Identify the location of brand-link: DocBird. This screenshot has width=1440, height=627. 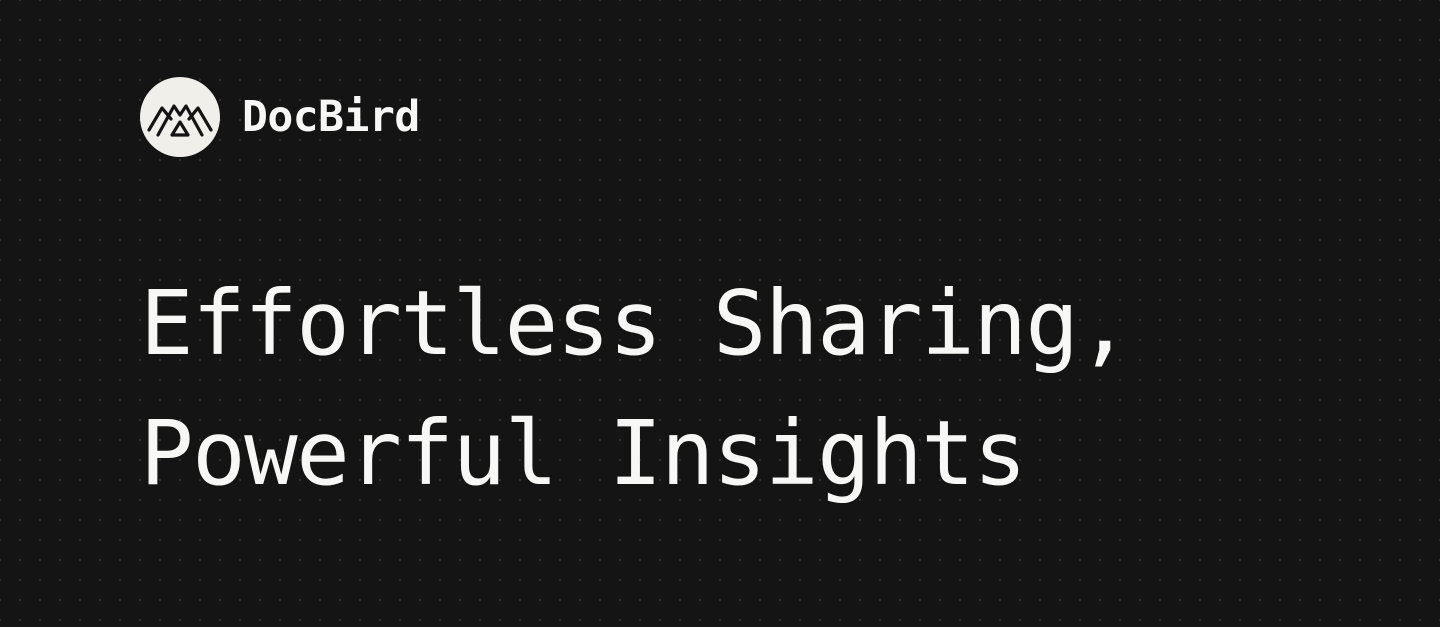
(280, 117).